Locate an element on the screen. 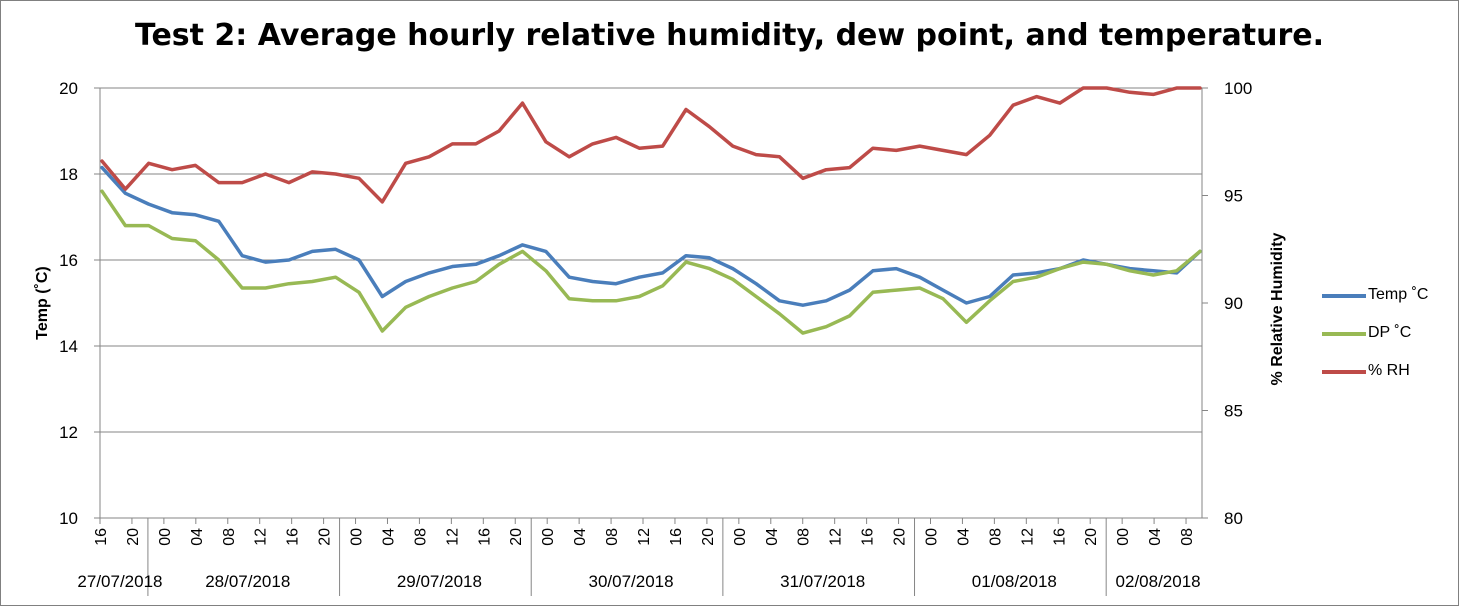 Image resolution: width=1459 pixels, height=606 pixels. y-tick-label: 14 is located at coordinates (68, 346).